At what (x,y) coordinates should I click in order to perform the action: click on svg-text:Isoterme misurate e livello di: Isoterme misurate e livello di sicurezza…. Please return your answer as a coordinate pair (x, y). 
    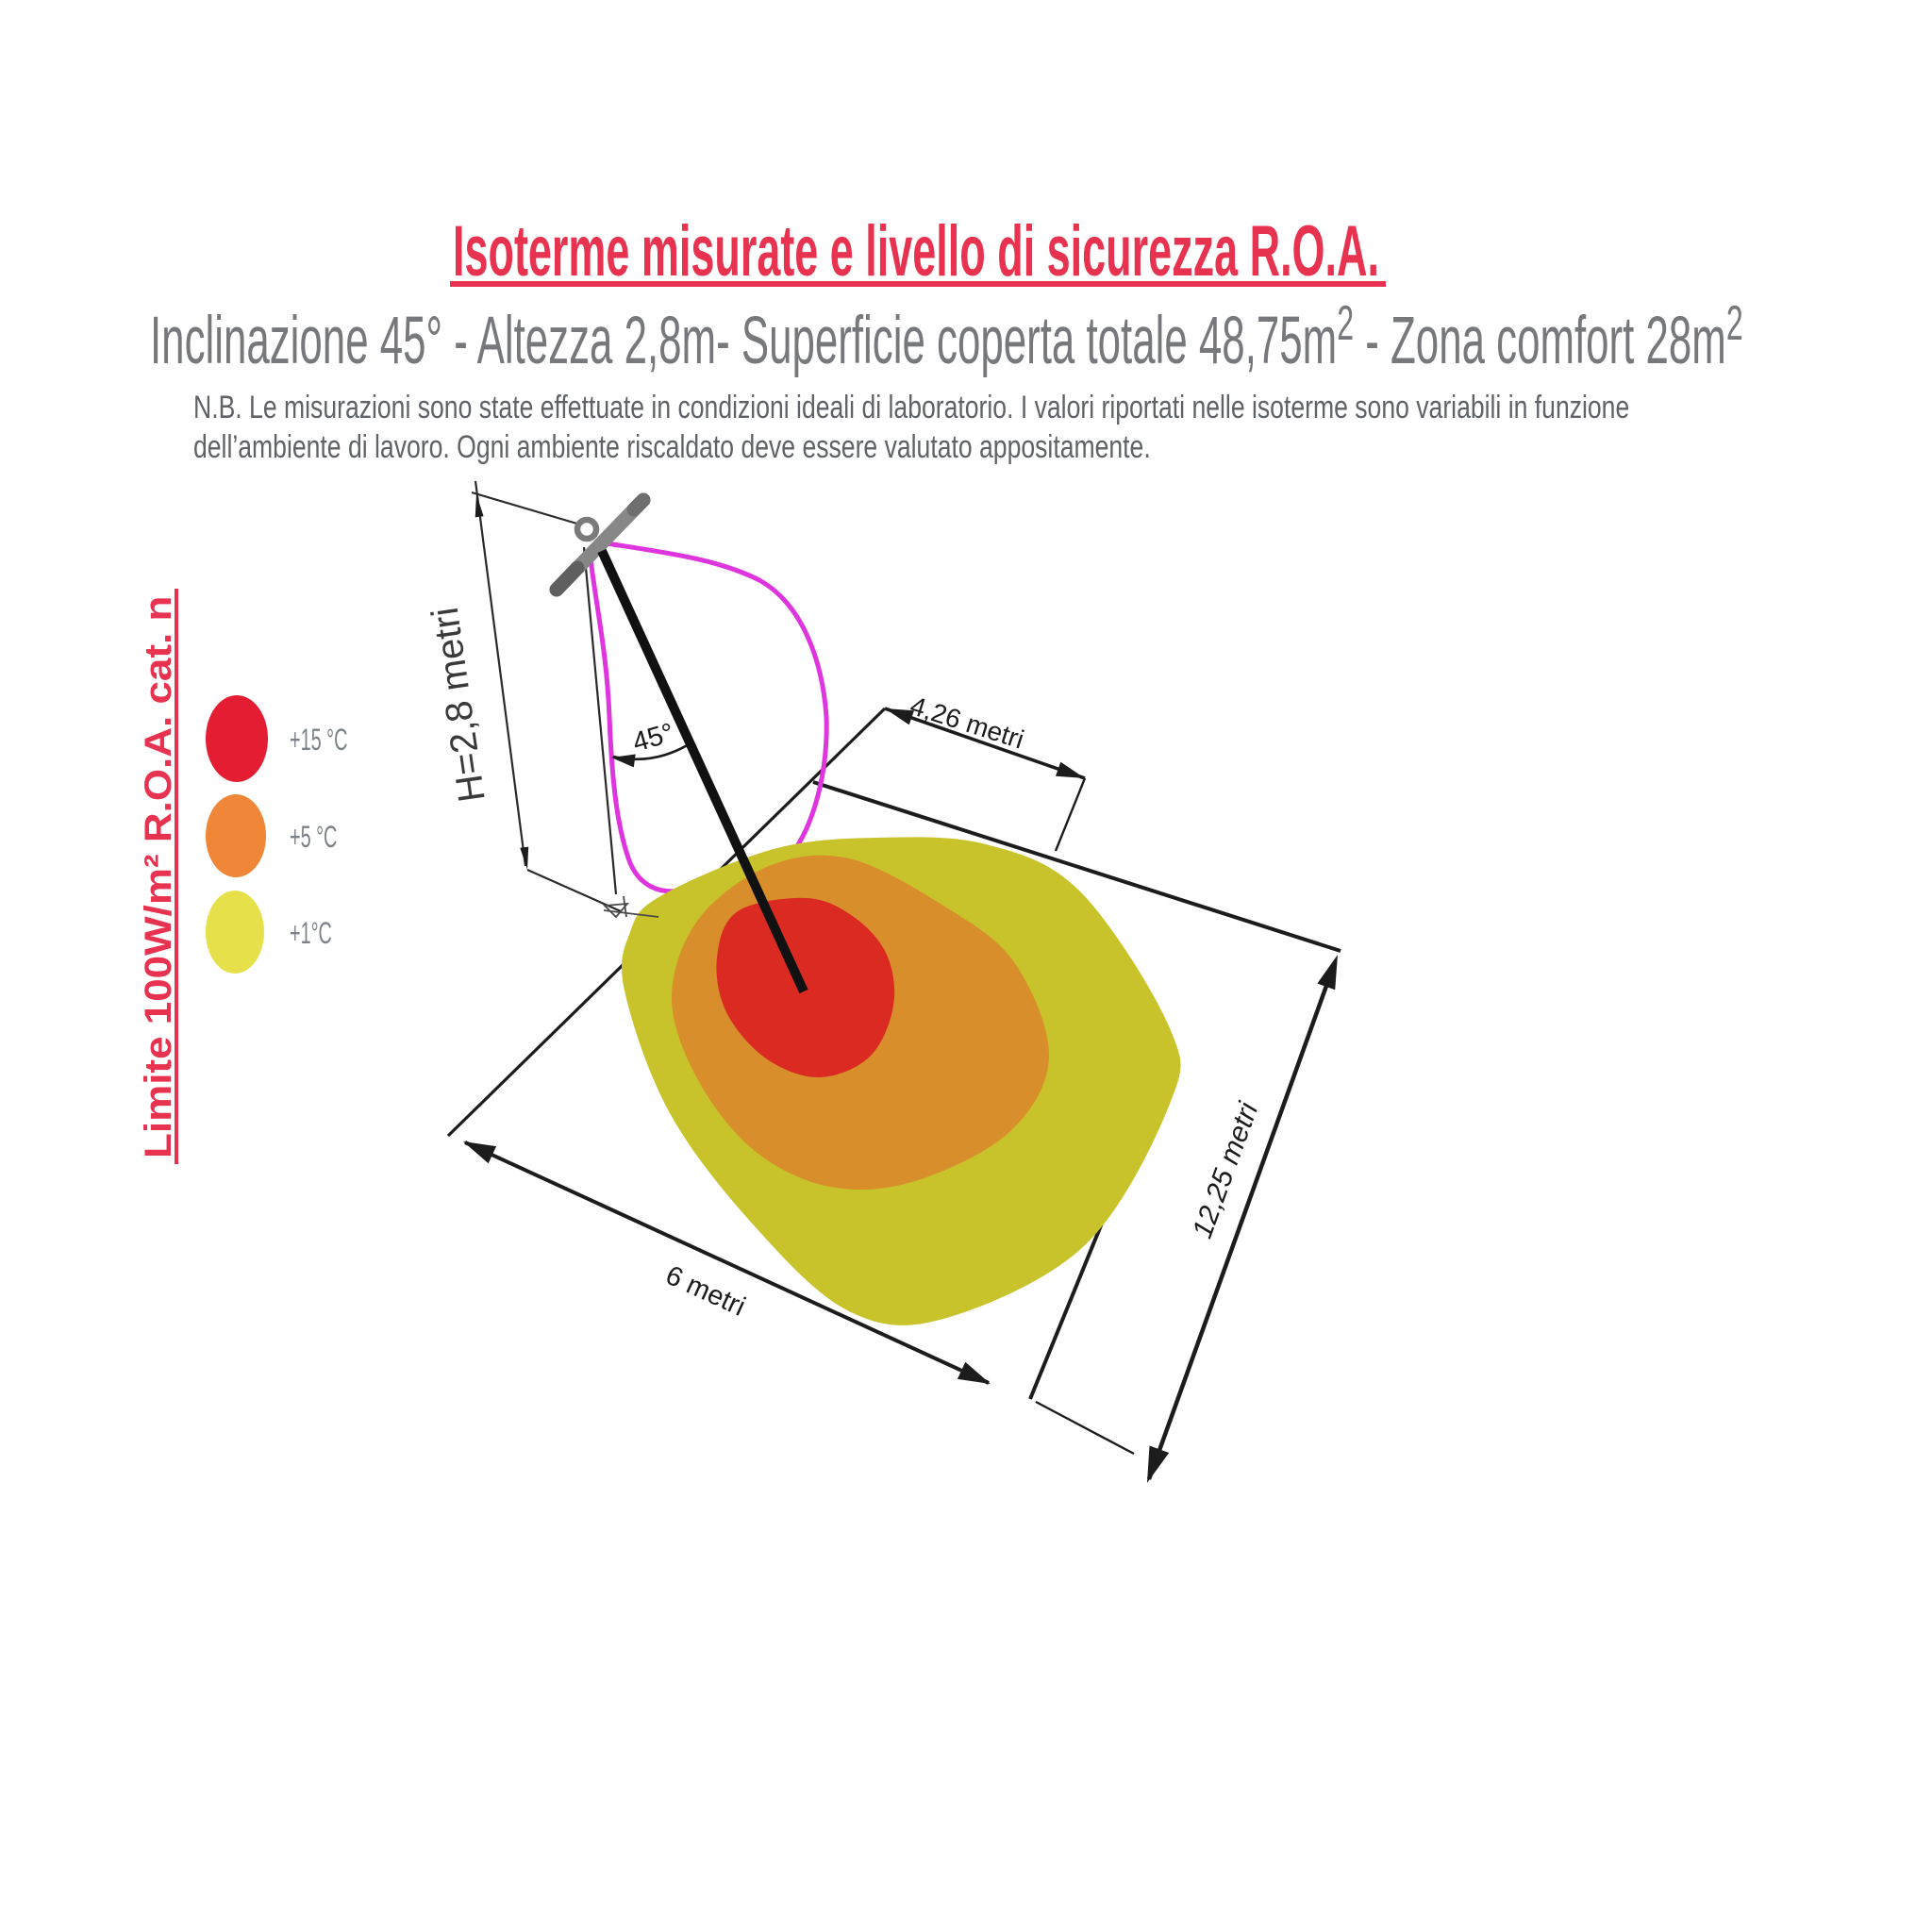
    Looking at the image, I should click on (916, 251).